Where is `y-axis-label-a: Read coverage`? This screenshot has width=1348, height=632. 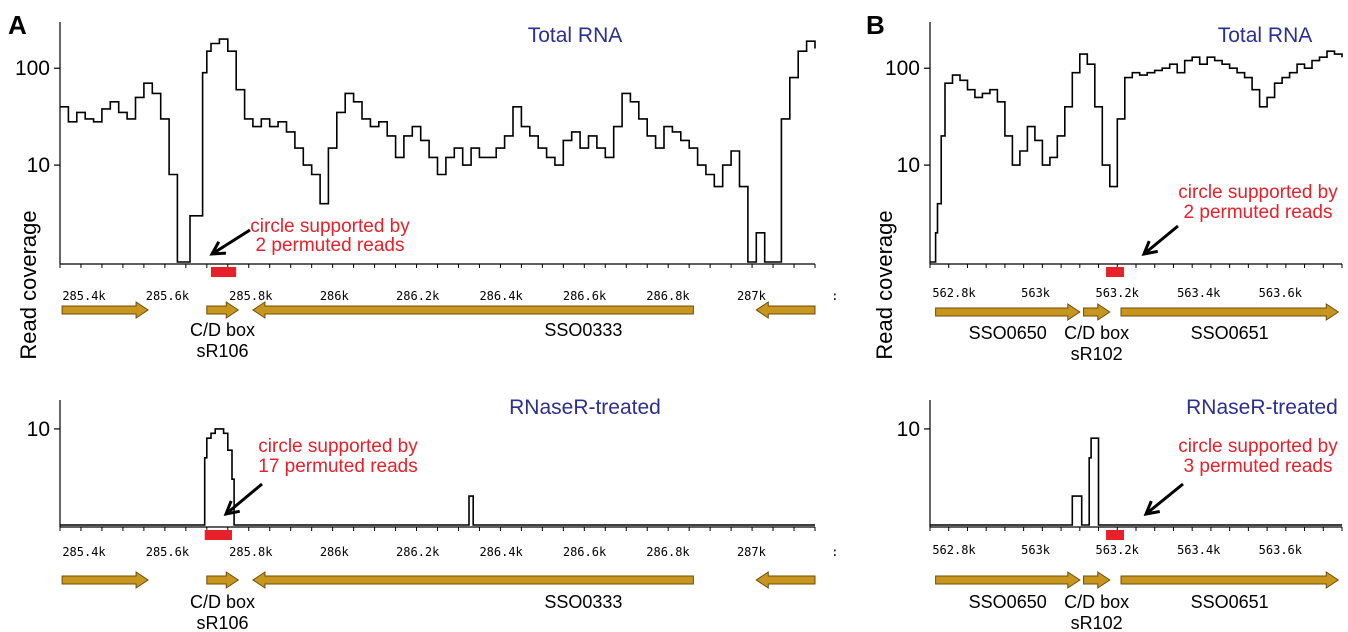 y-axis-label-a: Read coverage is located at coordinates (28, 284).